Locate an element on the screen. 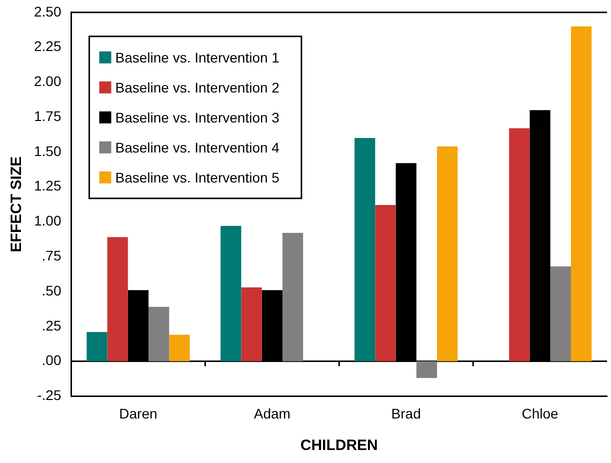 Image resolution: width=611 pixels, height=463 pixels. x-tick-label: Adam is located at coordinates (272, 413).